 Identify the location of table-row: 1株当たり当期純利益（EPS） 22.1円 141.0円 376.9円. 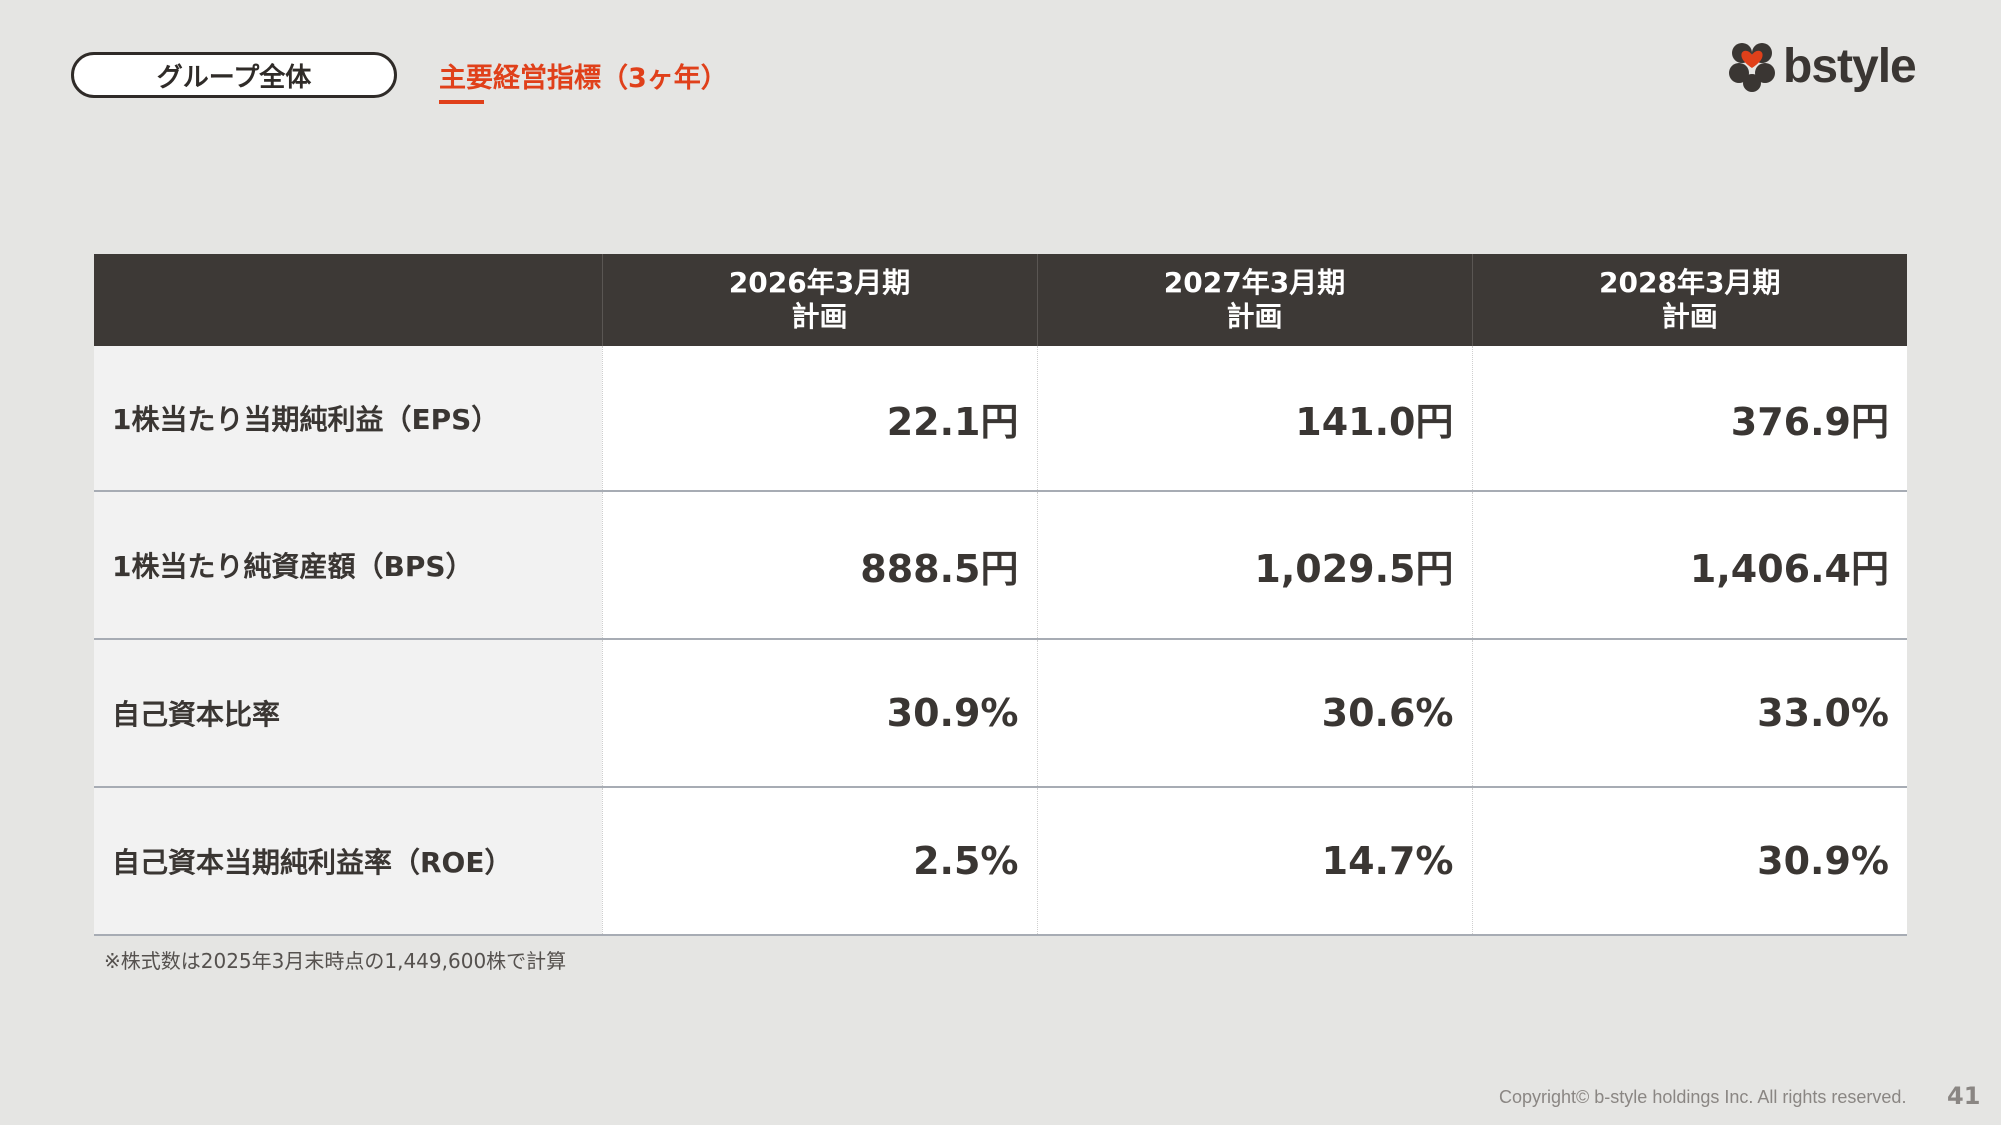
(1000, 419).